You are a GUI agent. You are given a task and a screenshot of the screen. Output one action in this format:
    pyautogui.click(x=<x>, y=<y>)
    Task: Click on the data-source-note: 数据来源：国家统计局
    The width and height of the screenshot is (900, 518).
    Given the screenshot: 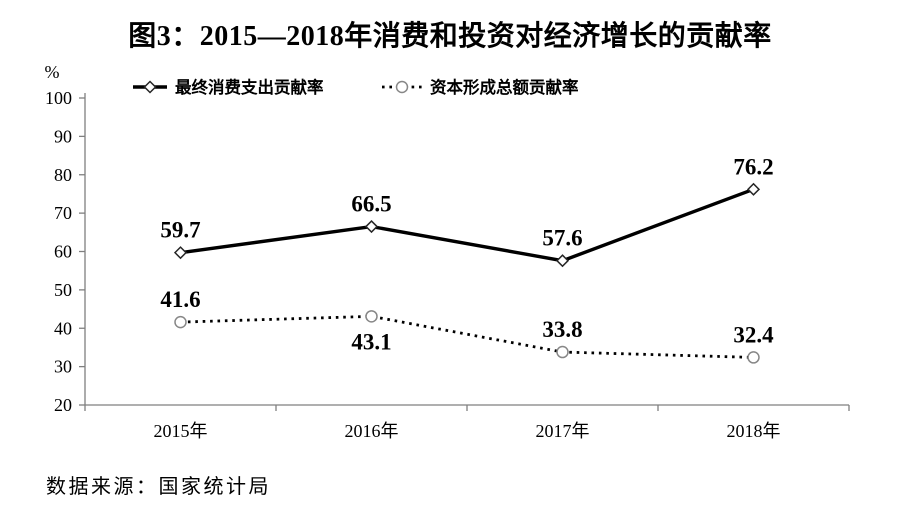 What is the action you would take?
    pyautogui.click(x=158, y=487)
    